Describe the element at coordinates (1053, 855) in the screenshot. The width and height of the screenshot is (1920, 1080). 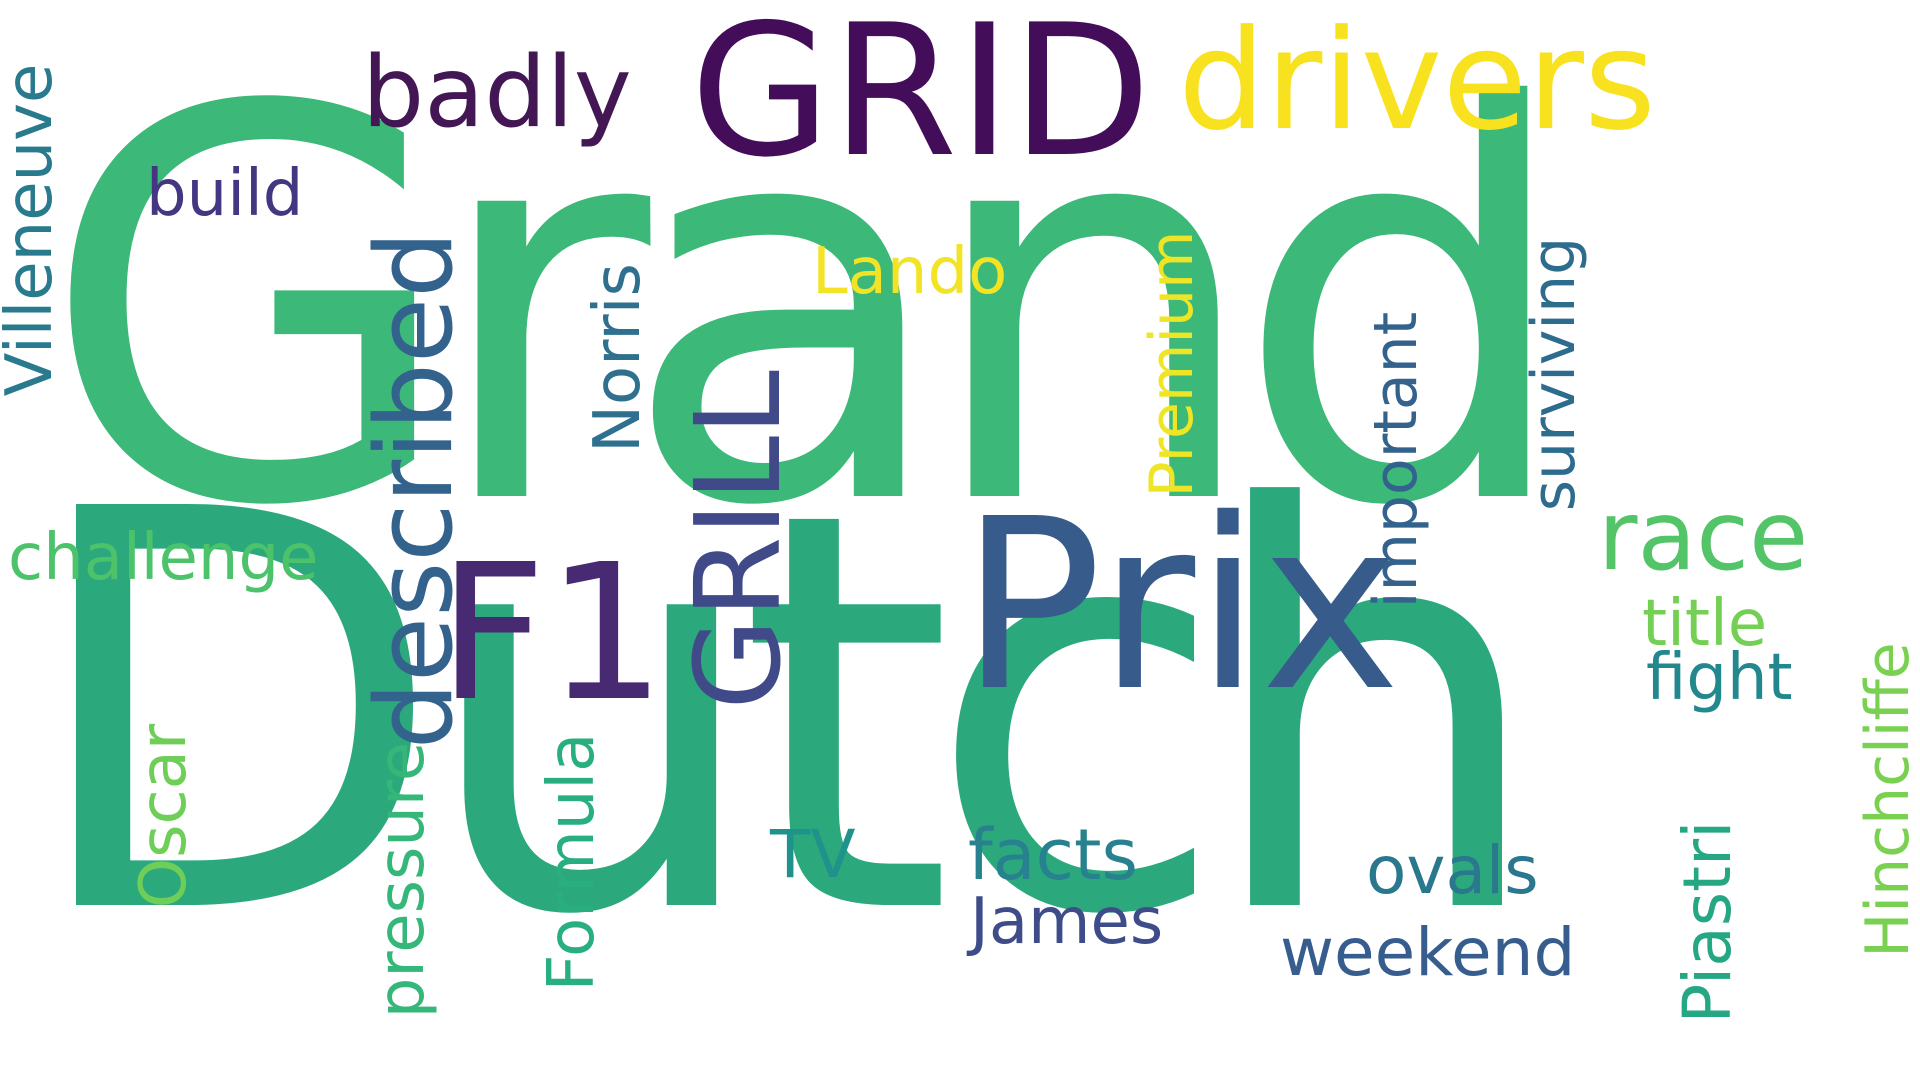
I see `word-facts: facts` at that location.